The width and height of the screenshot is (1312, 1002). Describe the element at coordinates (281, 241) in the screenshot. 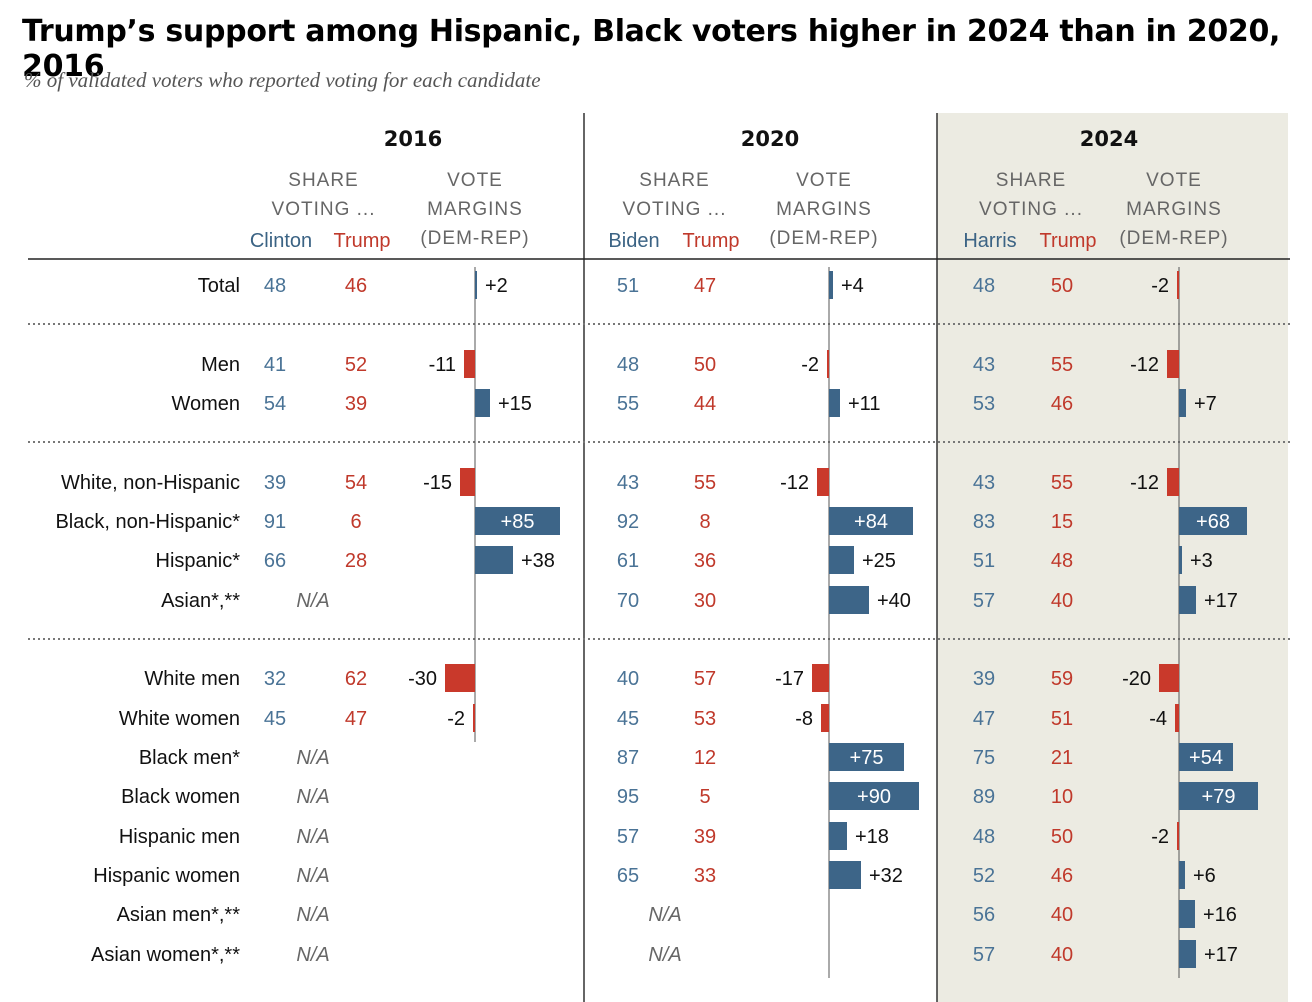

I see `dem-candidate-label: Clinton` at that location.